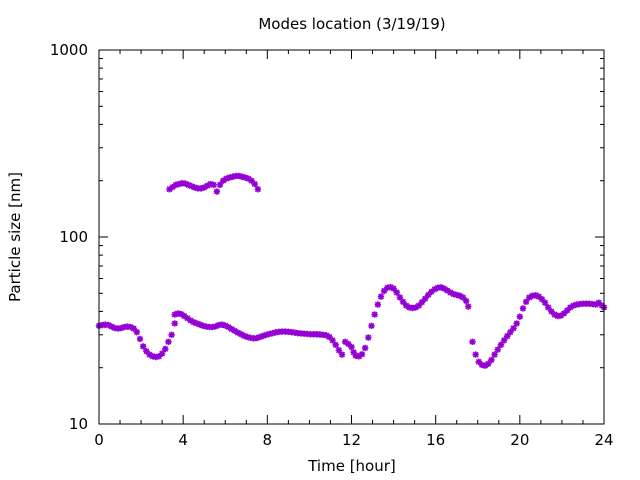 The width and height of the screenshot is (640, 480). Describe the element at coordinates (435, 440) in the screenshot. I see `x-tick-label: 16` at that location.